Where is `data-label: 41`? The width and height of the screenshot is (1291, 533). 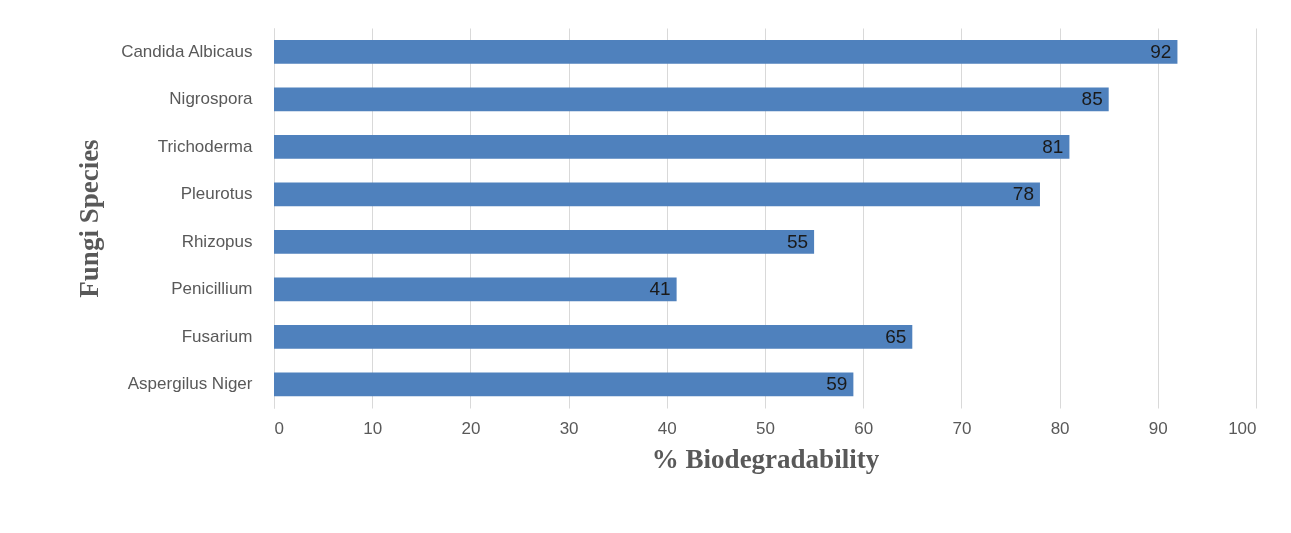 data-label: 41 is located at coordinates (660, 289).